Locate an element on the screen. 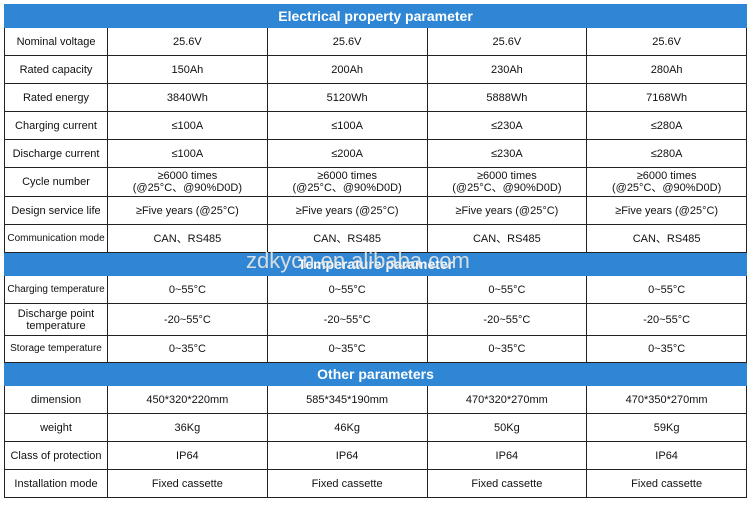 This screenshot has height=524, width=750. row-label: Charging current is located at coordinates (56, 125).